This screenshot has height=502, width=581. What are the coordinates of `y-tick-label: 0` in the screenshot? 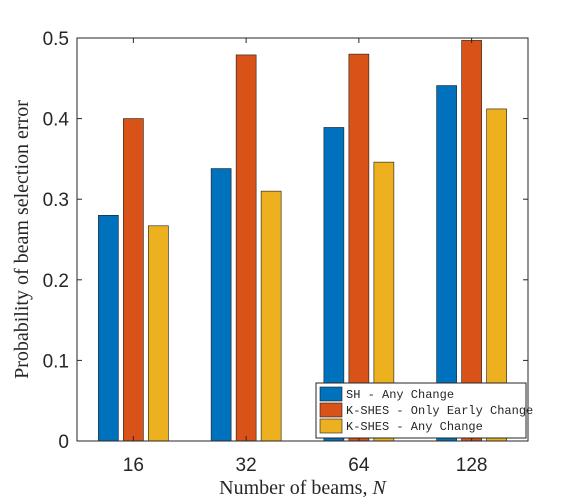 It's located at (63, 442).